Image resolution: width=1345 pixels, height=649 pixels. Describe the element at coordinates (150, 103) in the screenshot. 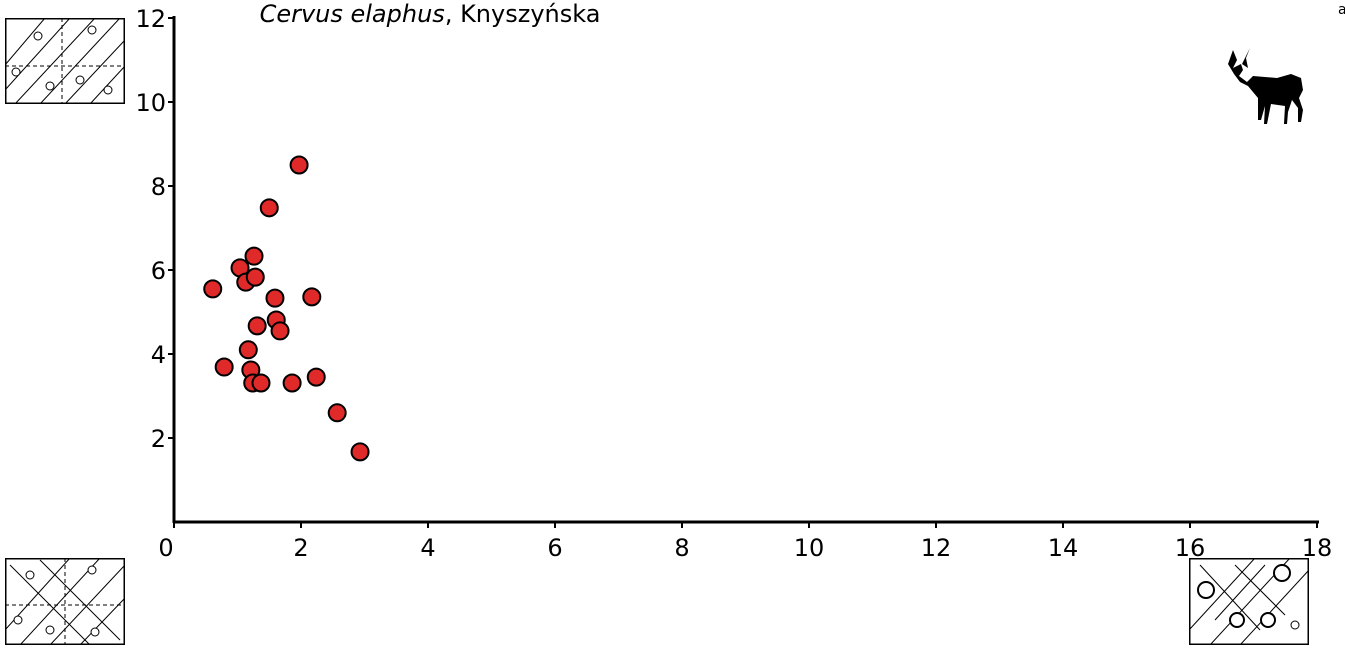

I see `y-tick-label: 10` at that location.